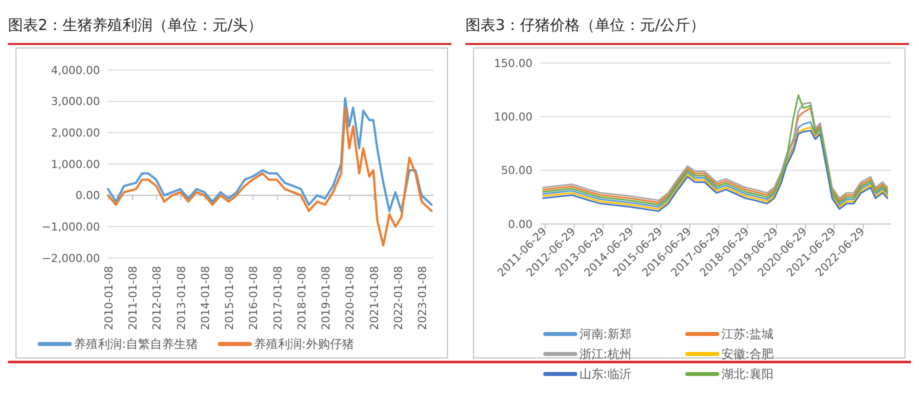 This screenshot has height=398, width=919. Describe the element at coordinates (75, 133) in the screenshot. I see `y-tick-label: 2,000.00` at that location.